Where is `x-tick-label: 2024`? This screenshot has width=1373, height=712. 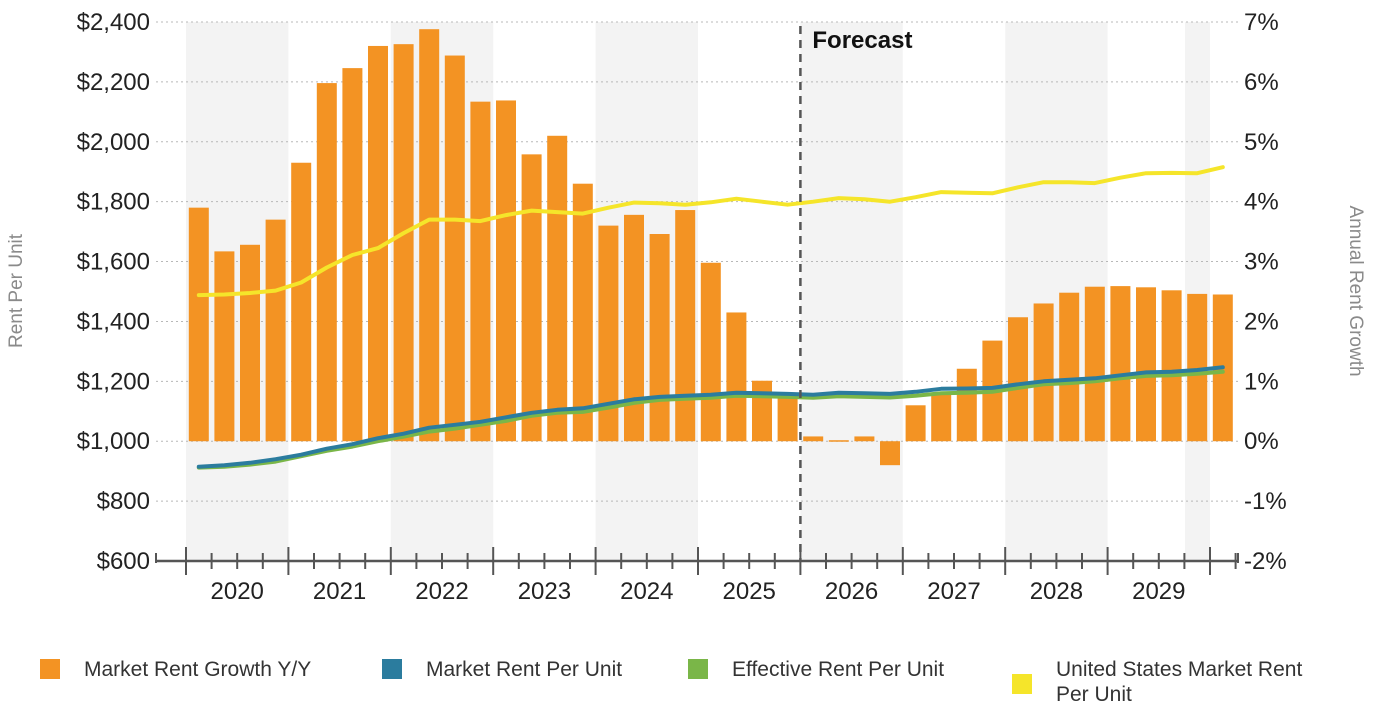 x-tick-label: 2024 is located at coordinates (646, 591).